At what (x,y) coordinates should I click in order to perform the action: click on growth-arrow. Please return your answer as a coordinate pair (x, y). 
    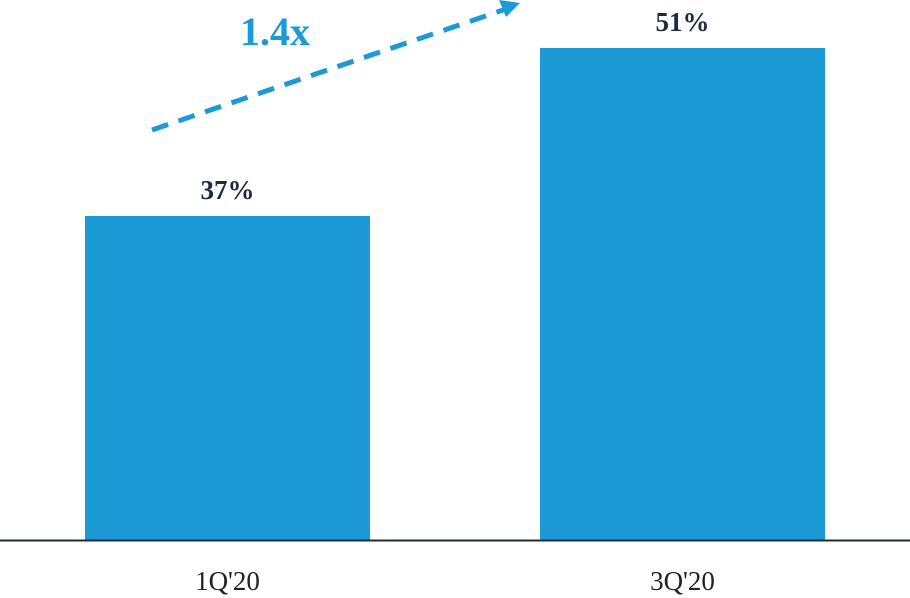
    Looking at the image, I should click on (335, 66).